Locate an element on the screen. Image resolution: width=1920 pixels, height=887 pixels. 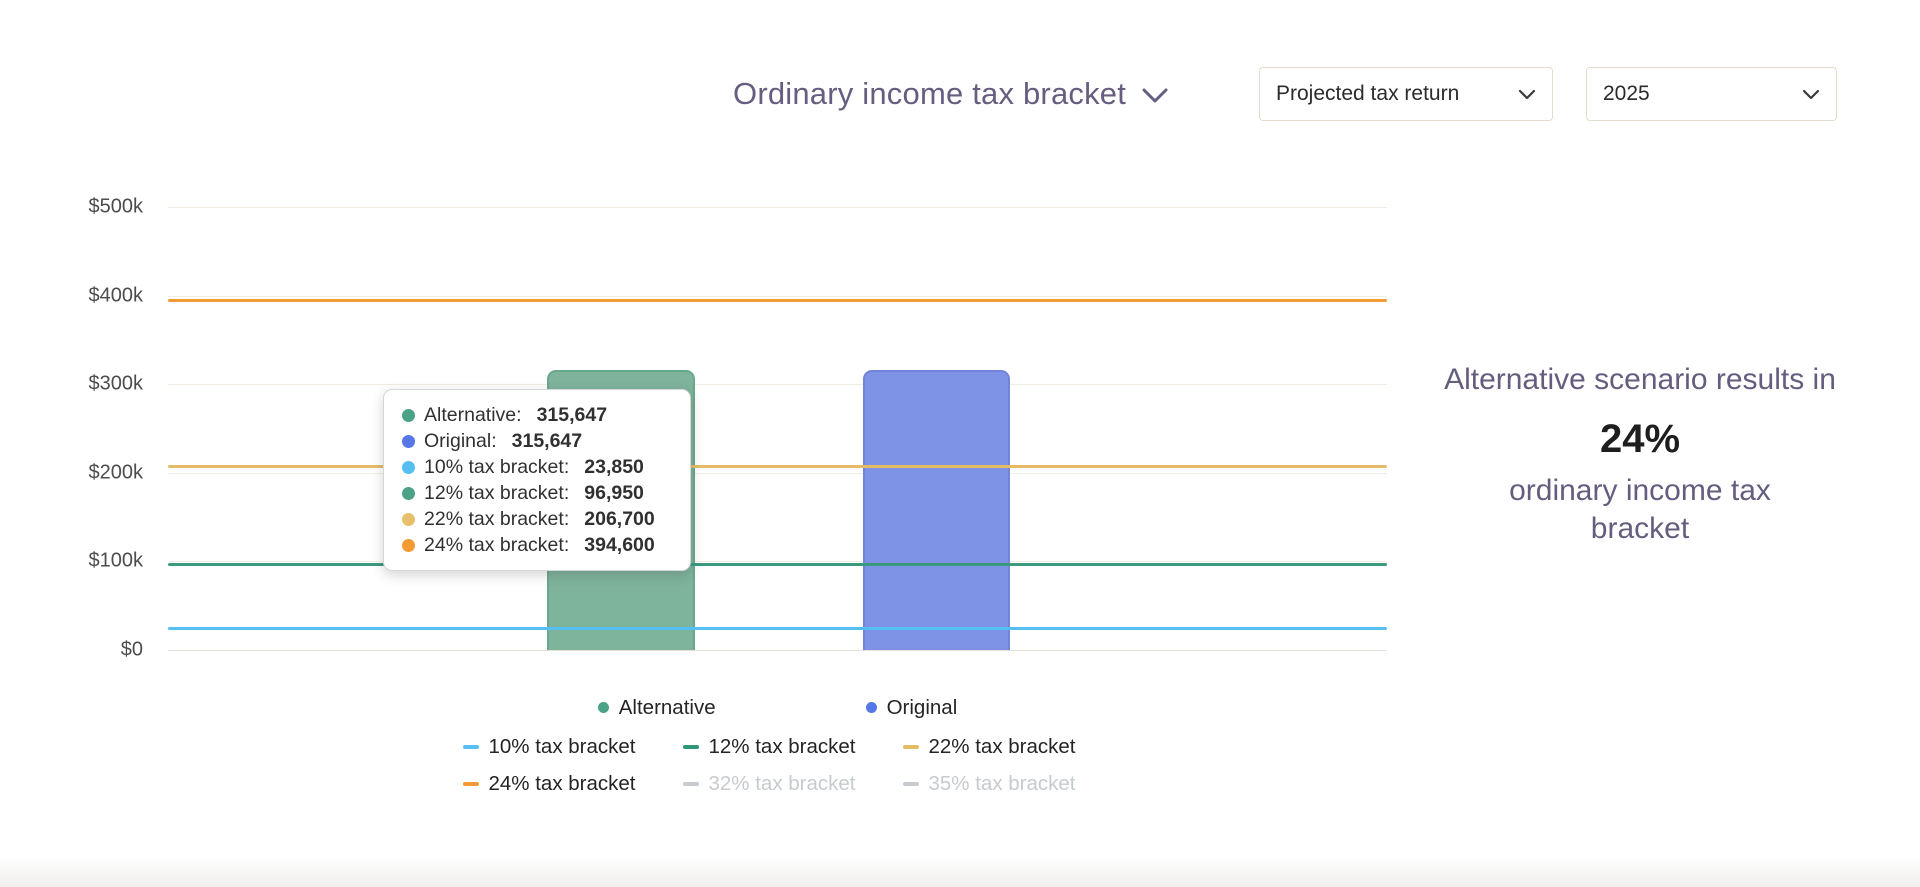
legend-item-12-tax-bracket: 12% tax bracket is located at coordinates (777, 746).